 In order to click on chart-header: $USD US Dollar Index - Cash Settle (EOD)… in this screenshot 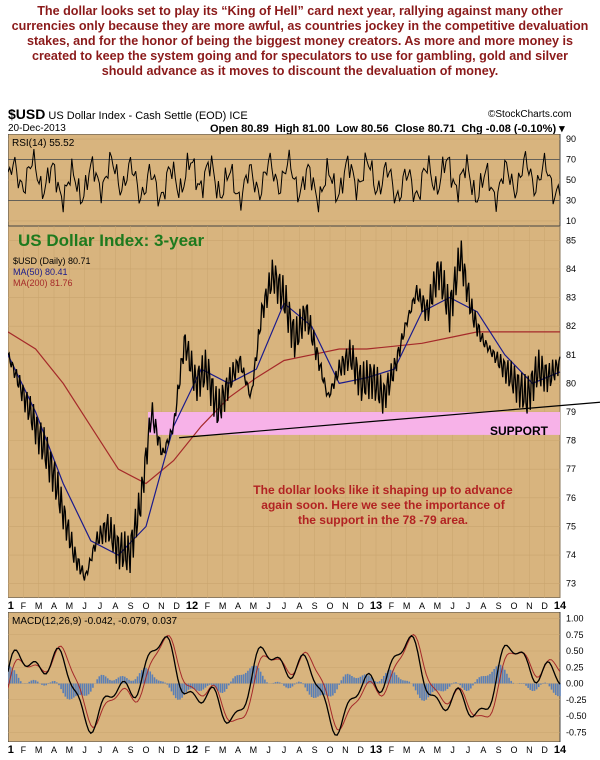, I will do `click(128, 114)`.